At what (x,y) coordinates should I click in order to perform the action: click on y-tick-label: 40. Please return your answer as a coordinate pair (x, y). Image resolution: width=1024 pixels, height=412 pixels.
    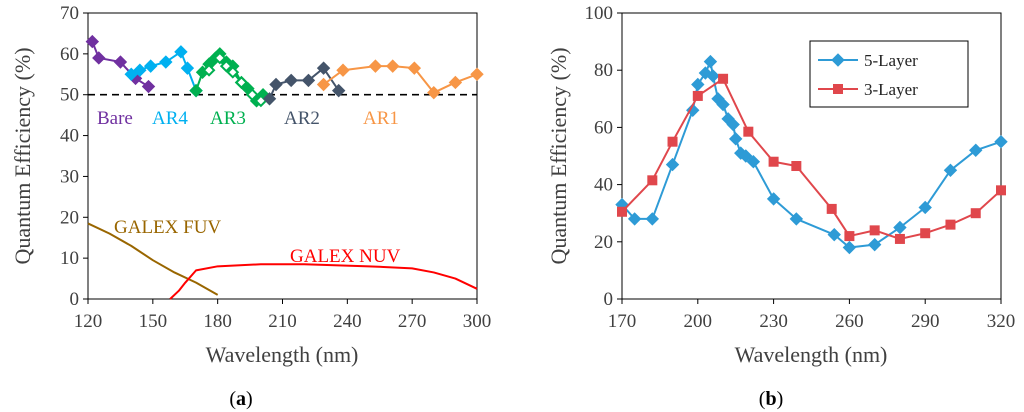
    Looking at the image, I should click on (603, 185).